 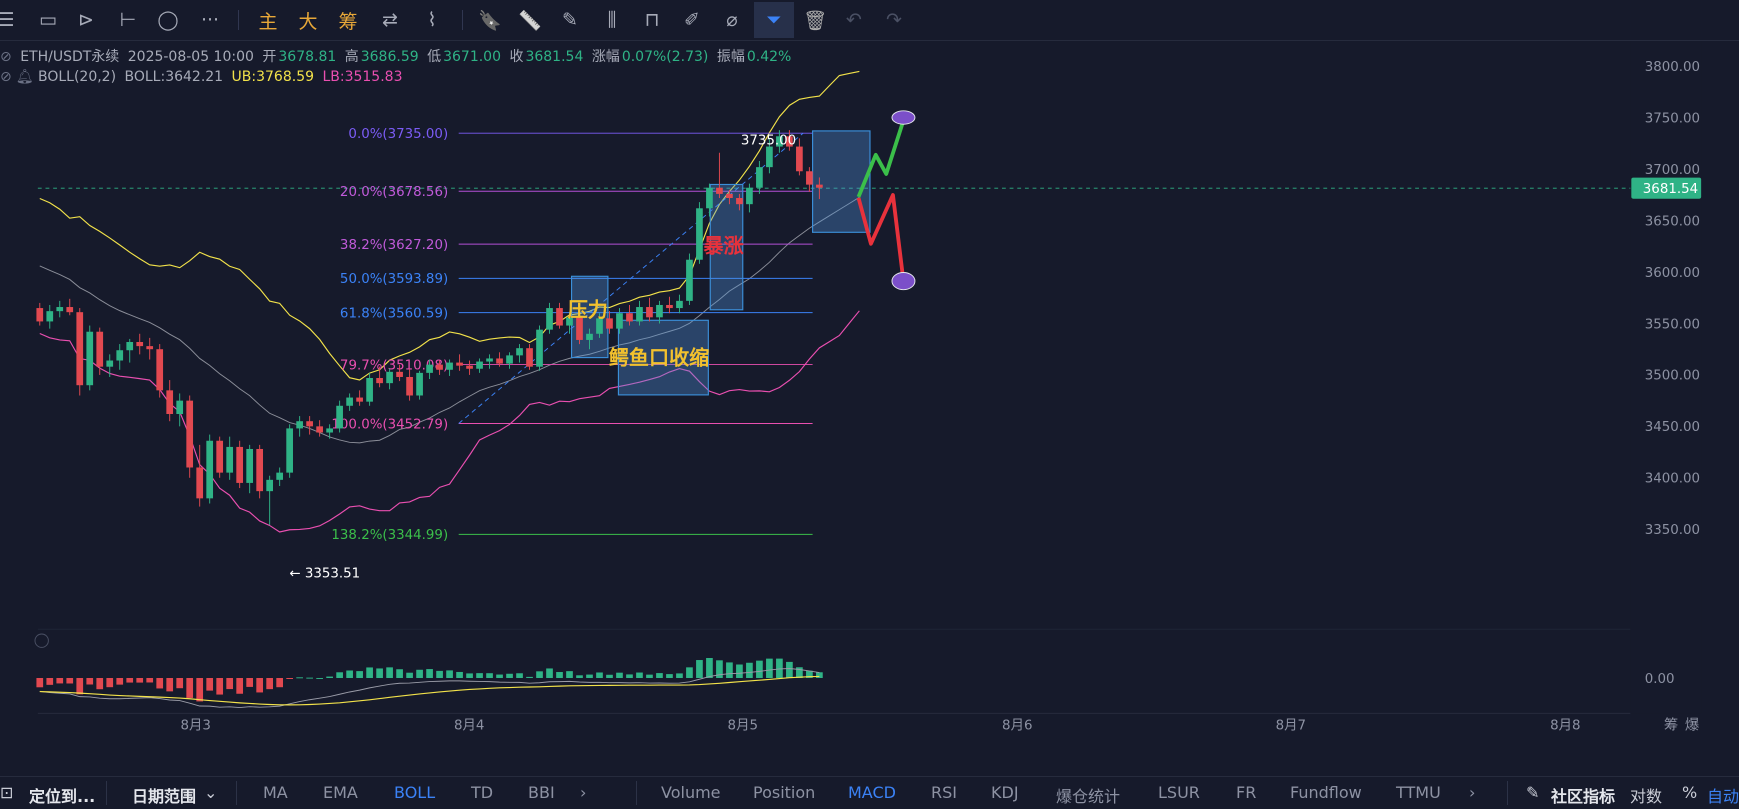 What do you see at coordinates (1690, 792) in the screenshot?
I see `percent-toggle: %` at bounding box center [1690, 792].